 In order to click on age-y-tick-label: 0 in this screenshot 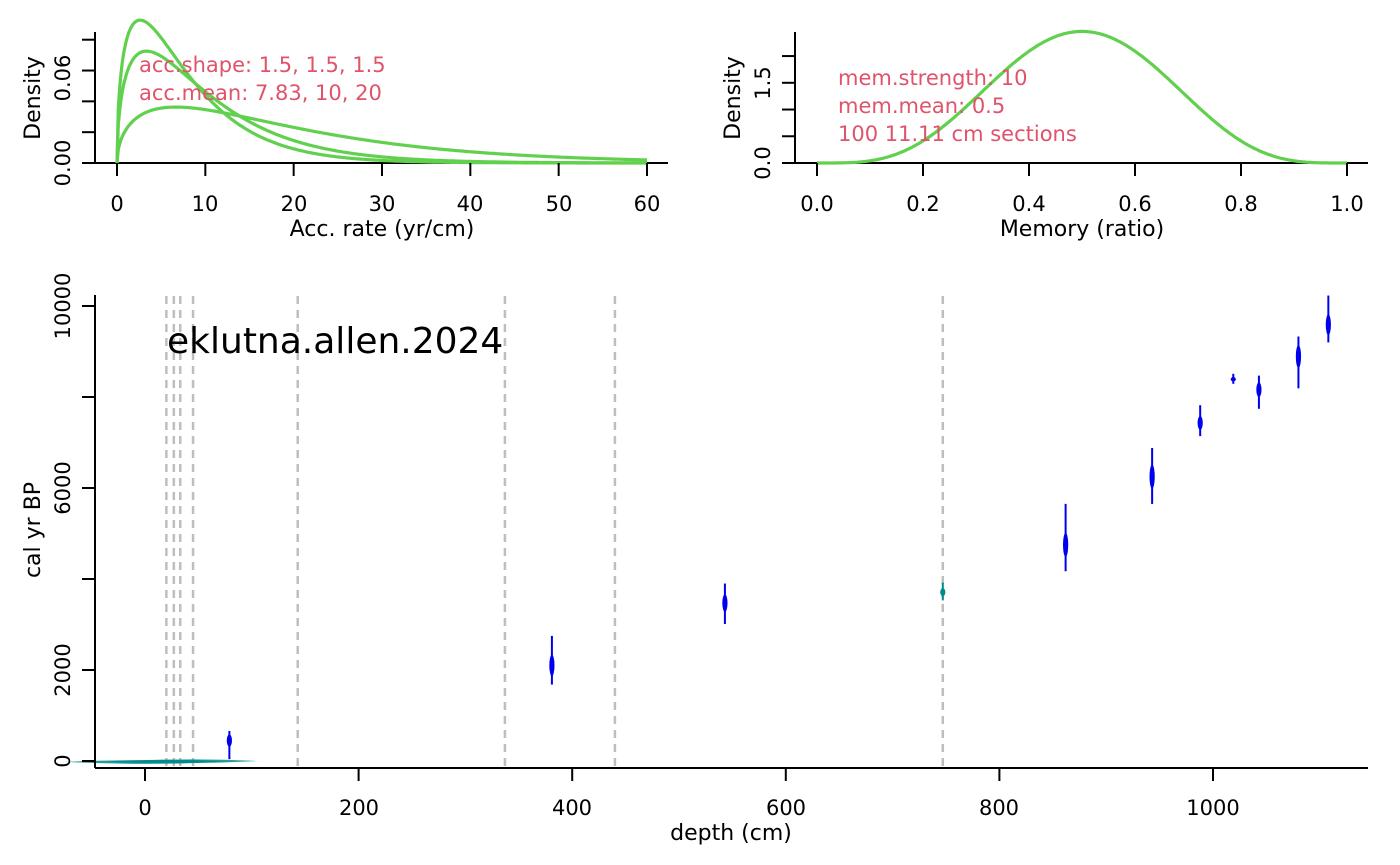, I will do `click(63, 760)`.